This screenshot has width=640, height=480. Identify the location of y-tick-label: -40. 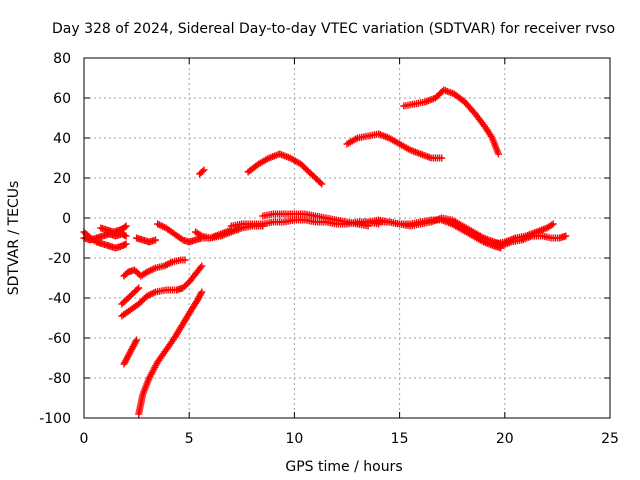
(59, 299).